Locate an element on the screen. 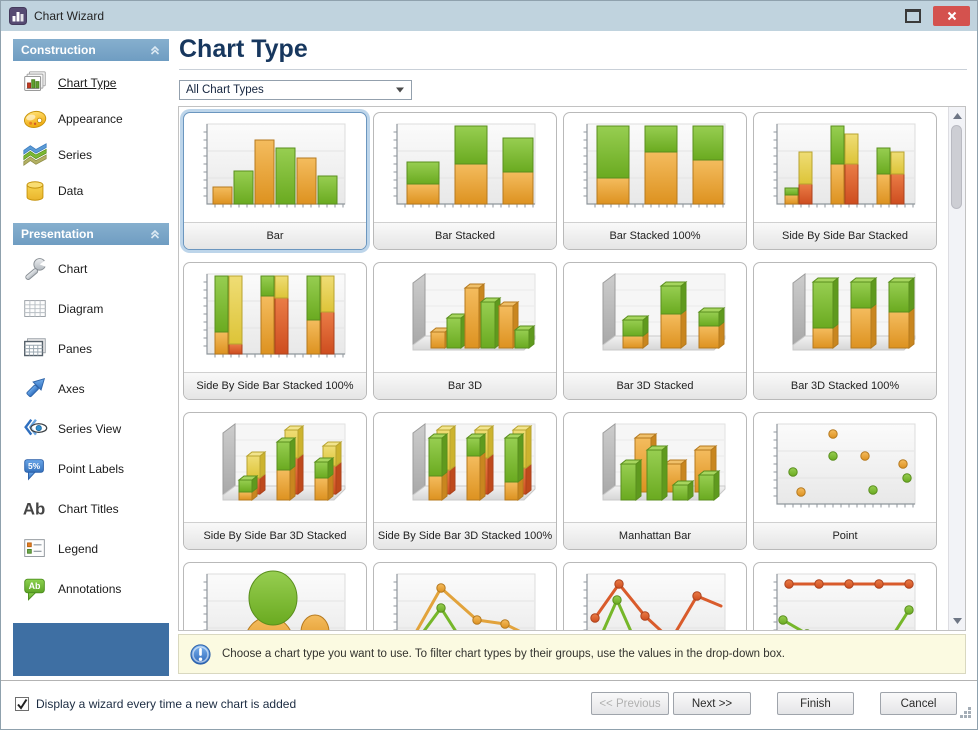  sidebar-item-label: Appearance is located at coordinates (90, 119).